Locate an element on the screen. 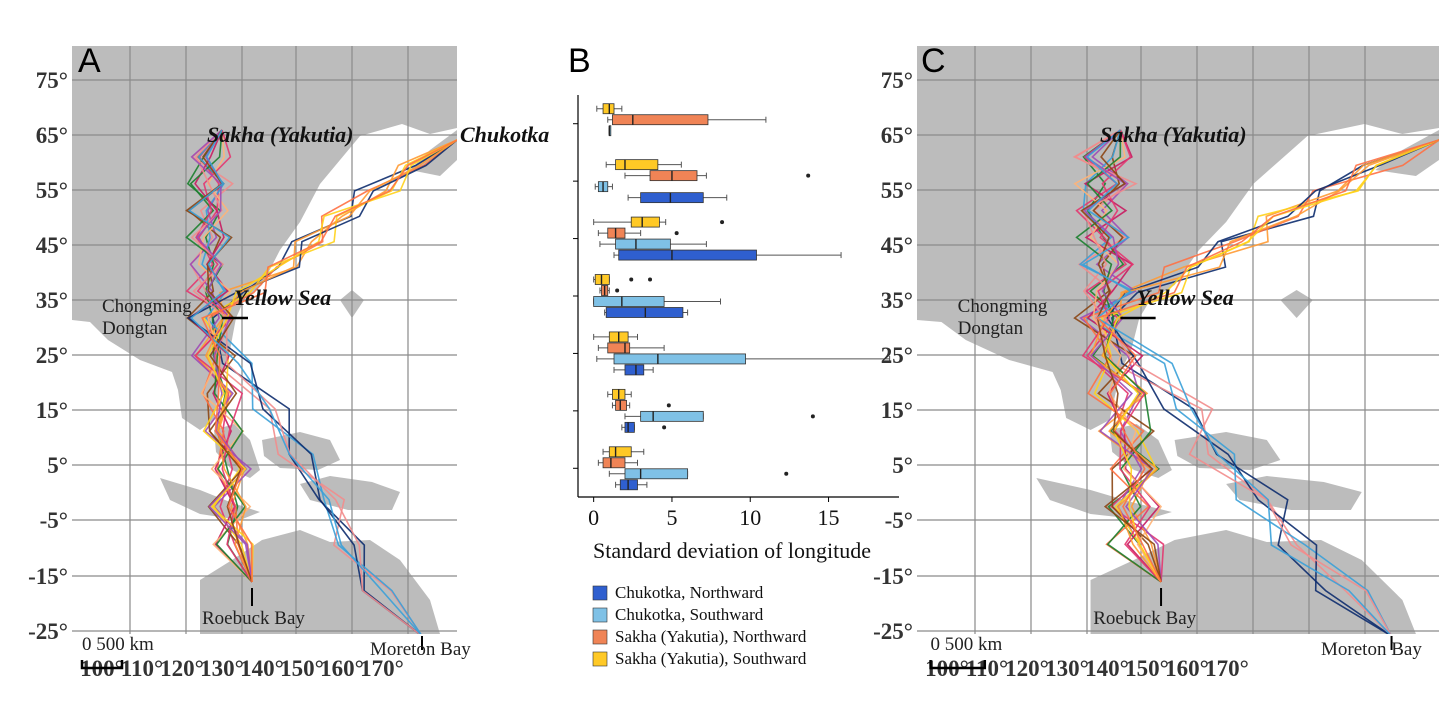 This screenshot has width=1439, height=721. longitude-label: 170° is located at coordinates (382, 668).